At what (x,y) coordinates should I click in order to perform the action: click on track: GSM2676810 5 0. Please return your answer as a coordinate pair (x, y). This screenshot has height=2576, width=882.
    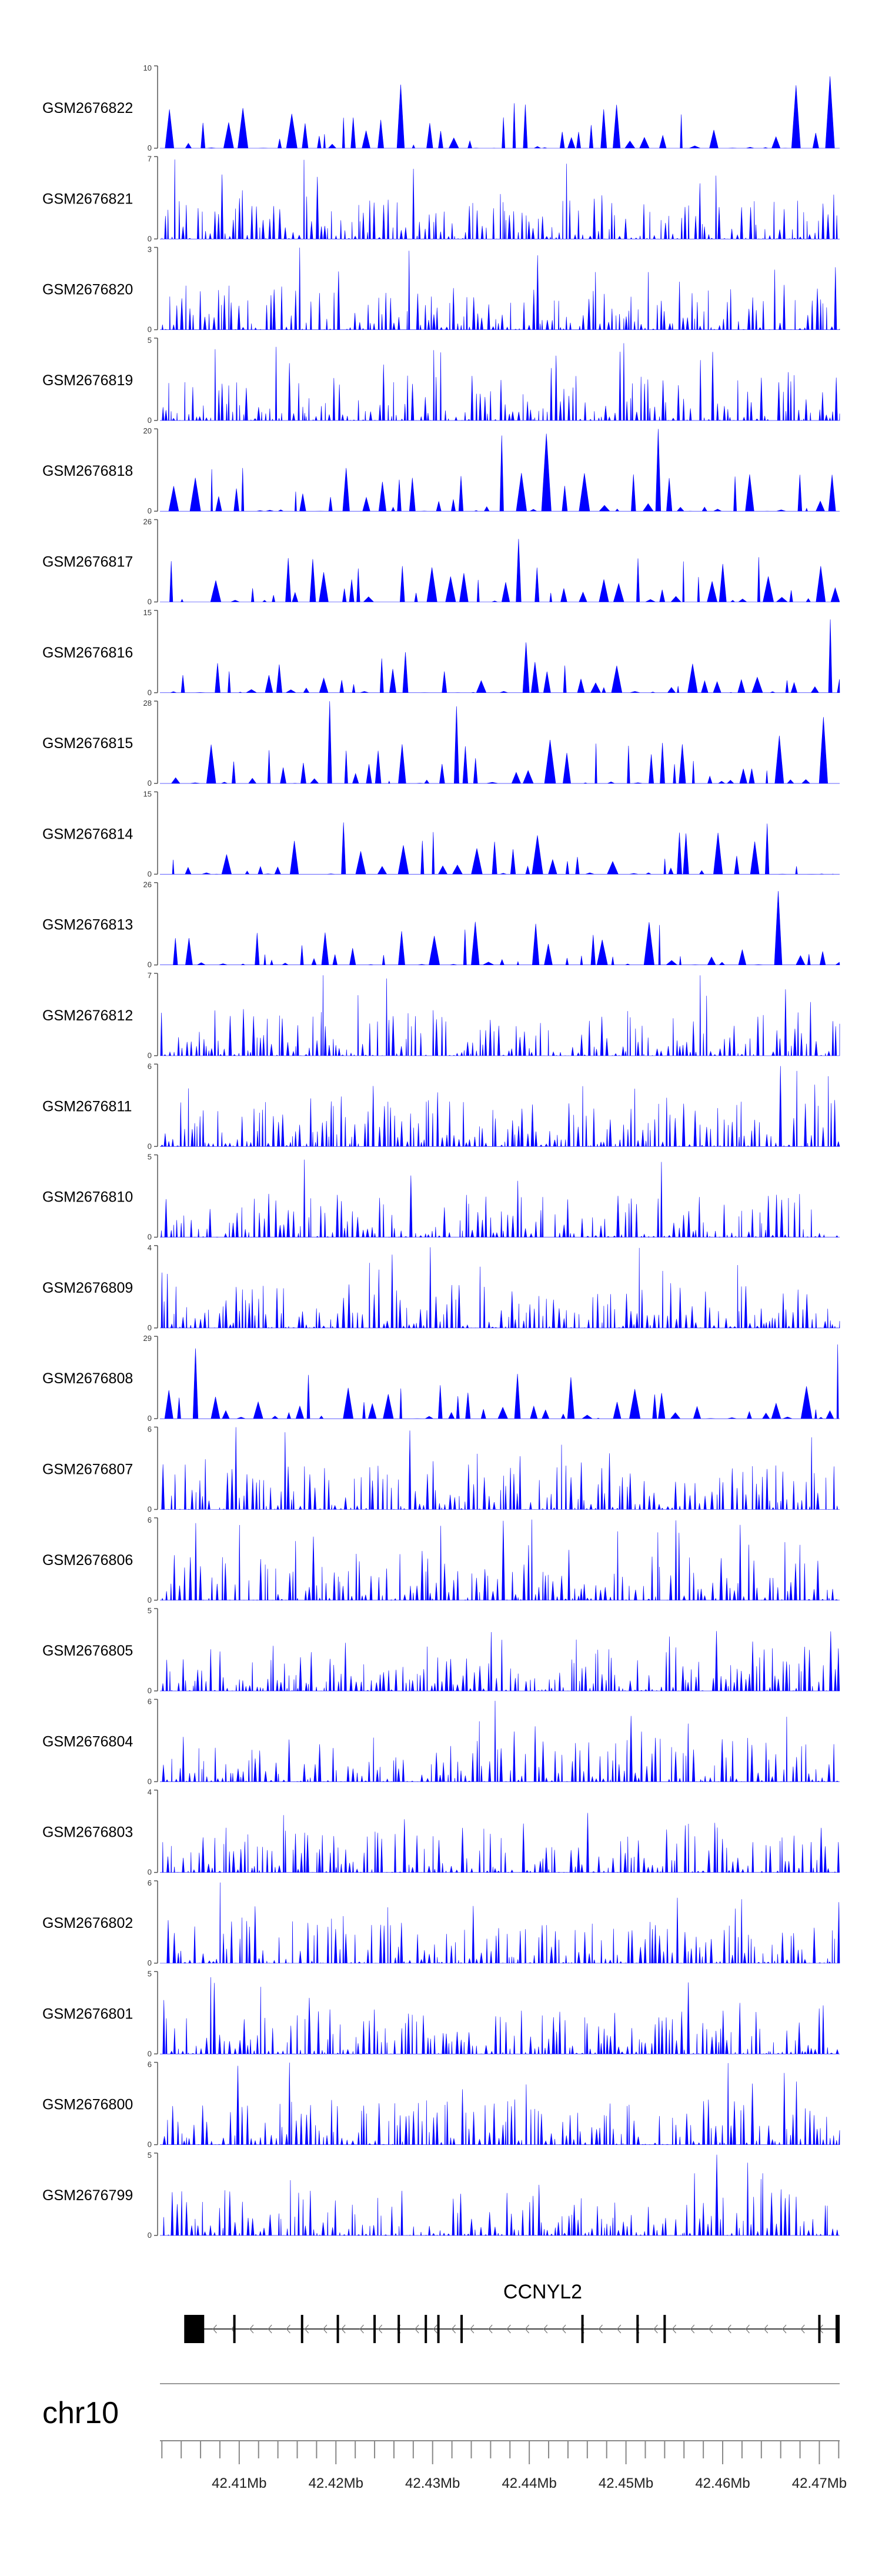
    Looking at the image, I should click on (441, 1197).